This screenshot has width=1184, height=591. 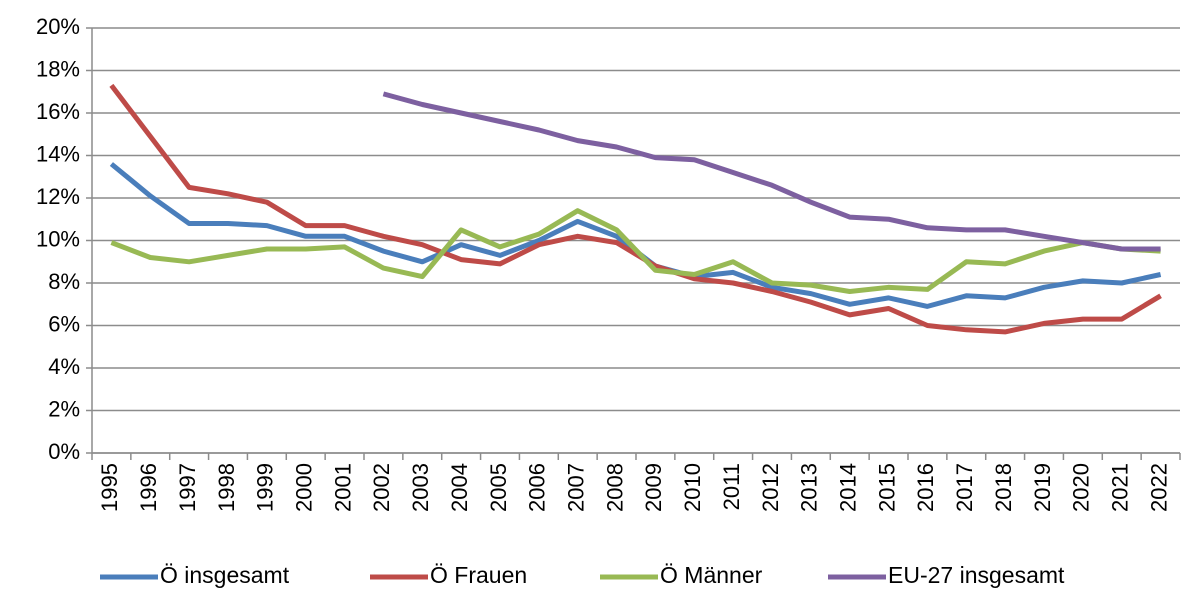 What do you see at coordinates (498, 487) in the screenshot?
I see `x-tick-label: 2005` at bounding box center [498, 487].